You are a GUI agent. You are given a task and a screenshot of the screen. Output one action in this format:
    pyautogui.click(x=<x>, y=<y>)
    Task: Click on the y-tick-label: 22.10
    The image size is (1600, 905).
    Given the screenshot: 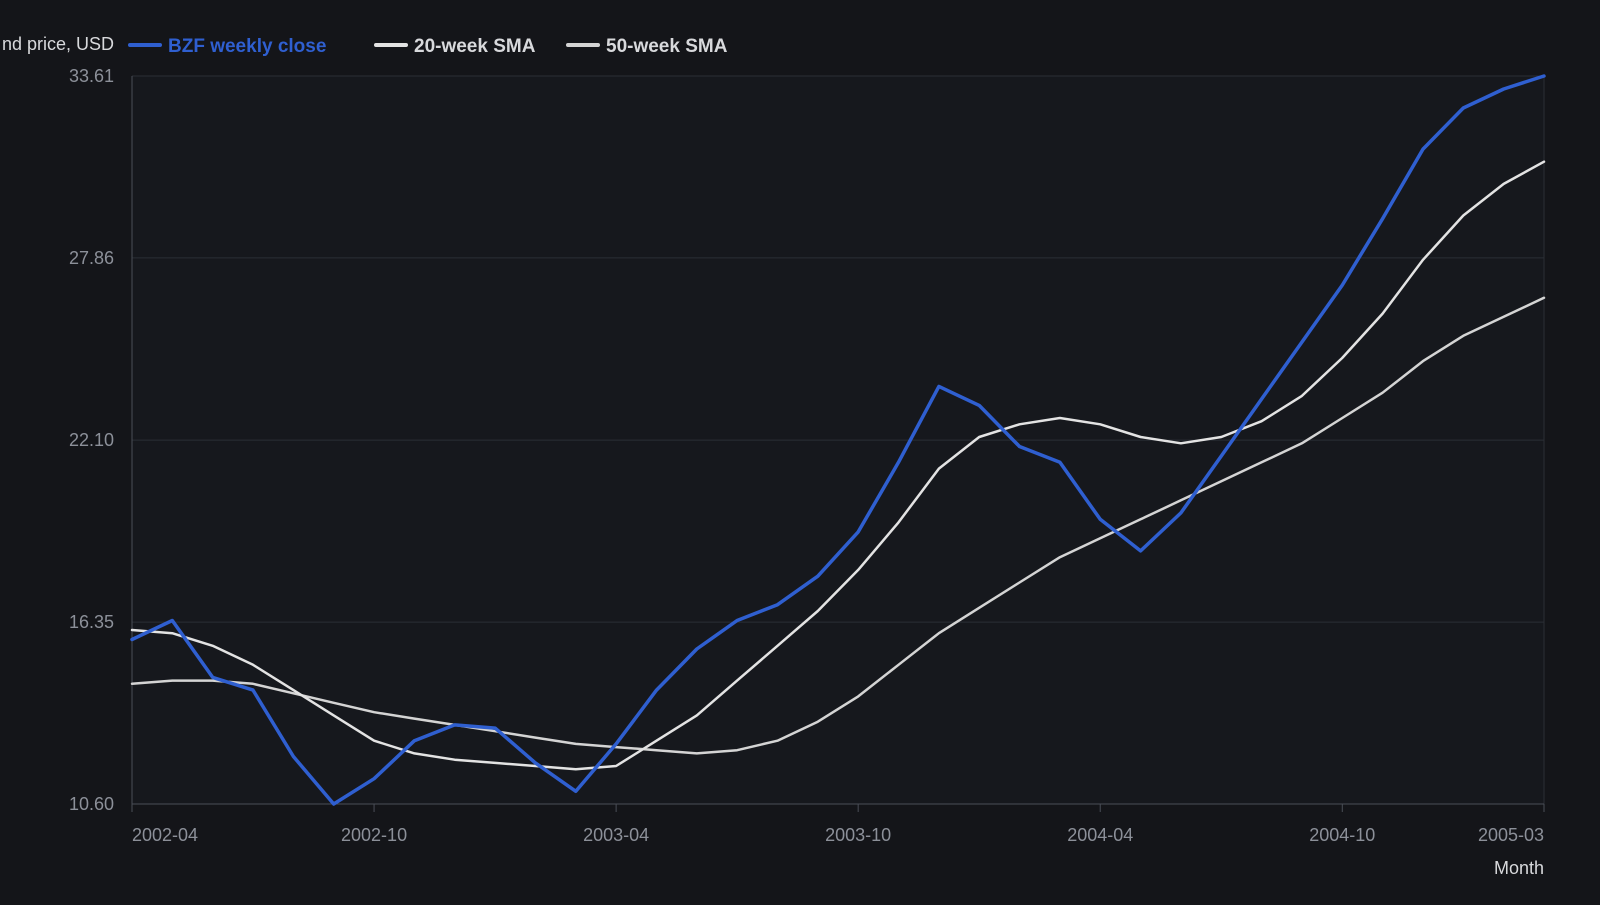 What is the action you would take?
    pyautogui.click(x=91, y=440)
    